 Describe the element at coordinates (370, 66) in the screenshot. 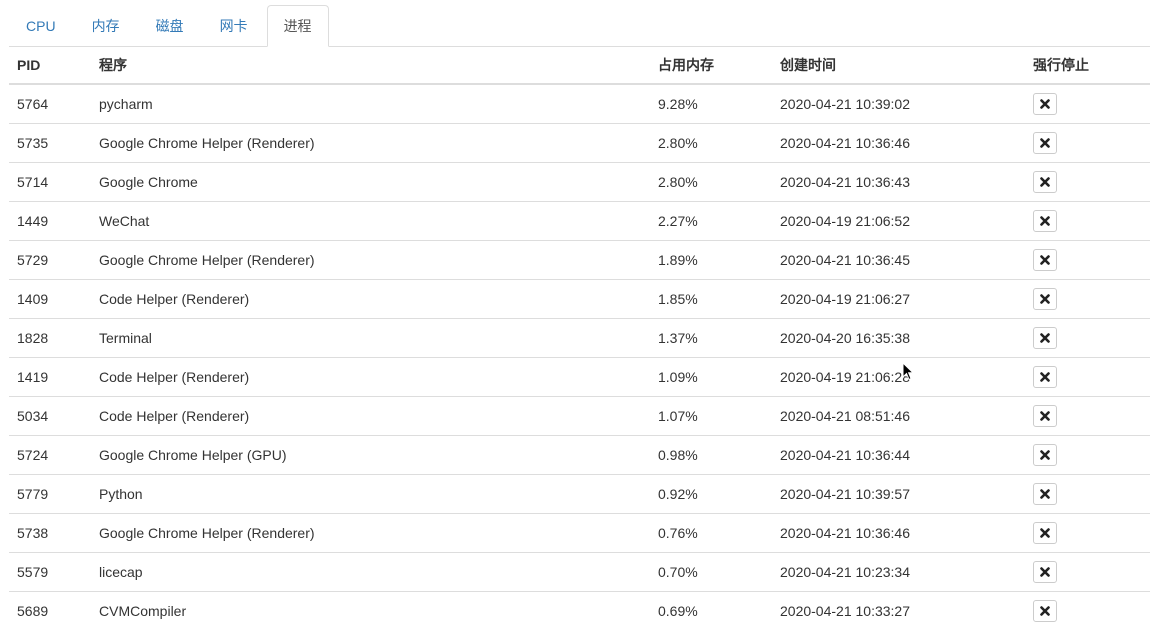

I see `column-header-program: 程序` at that location.